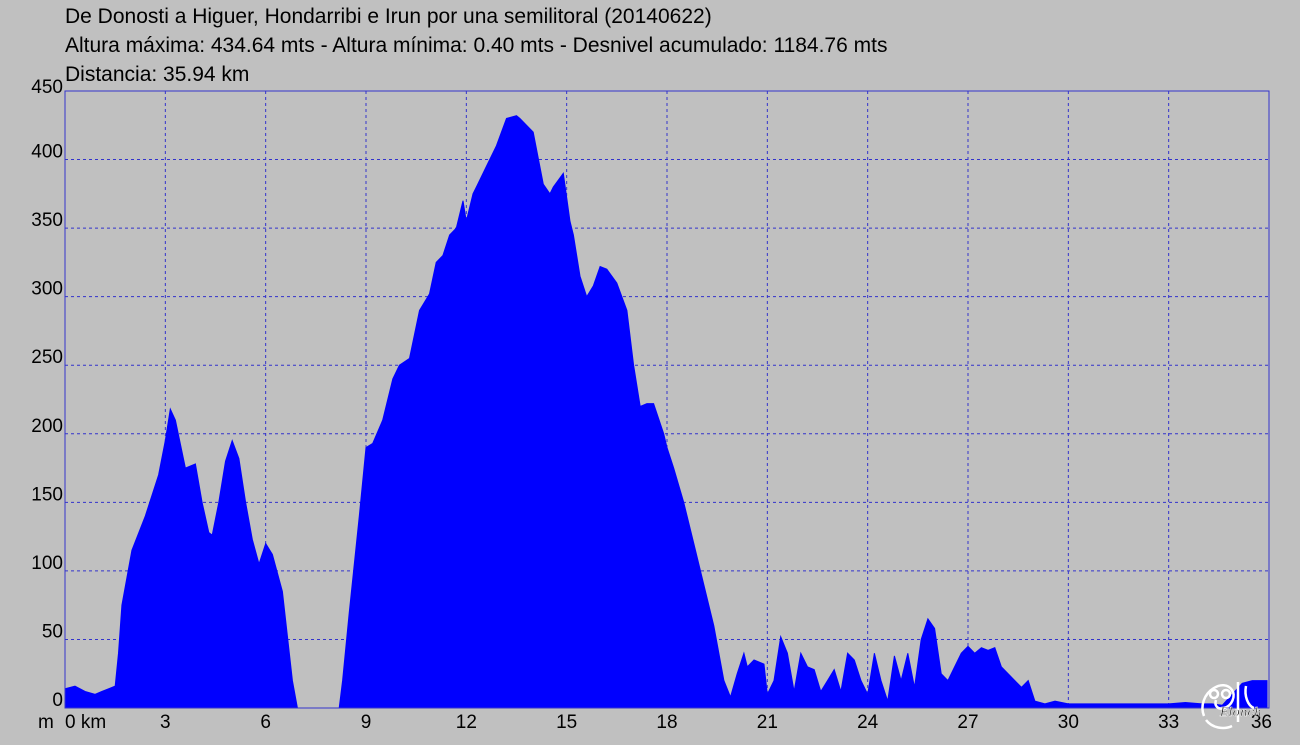 The width and height of the screenshot is (1300, 745). I want to click on x-tick-label: 27, so click(967, 722).